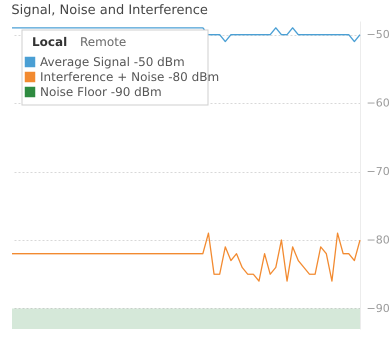 The image size is (389, 337). Describe the element at coordinates (377, 35) in the screenshot. I see `y-tick-label: −50` at that location.